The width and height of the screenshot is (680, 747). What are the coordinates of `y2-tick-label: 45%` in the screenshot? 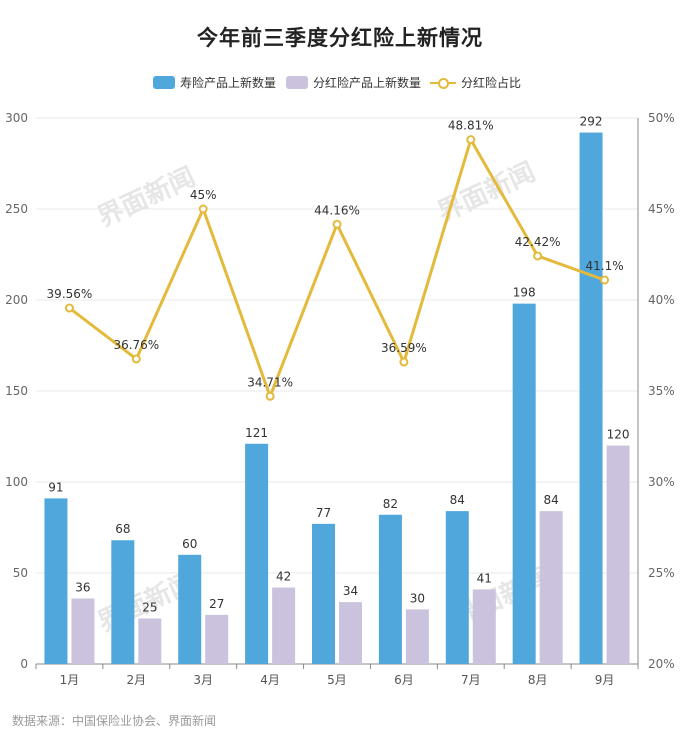 It's located at (661, 209).